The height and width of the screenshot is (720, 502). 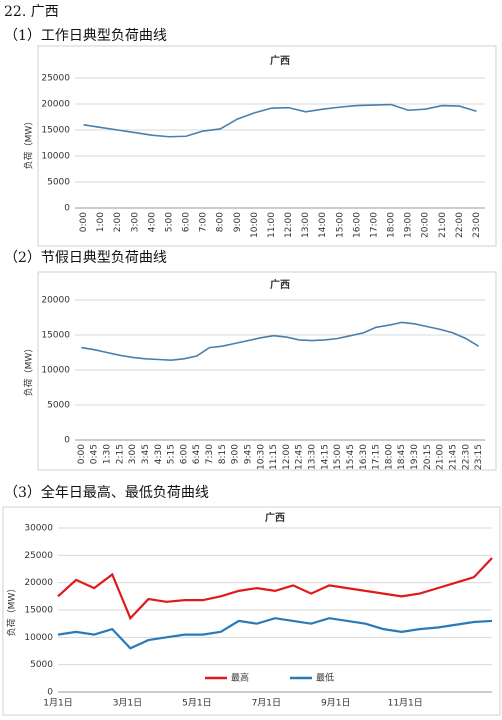 I want to click on x-tick-label: 4:30, so click(x=159, y=454).